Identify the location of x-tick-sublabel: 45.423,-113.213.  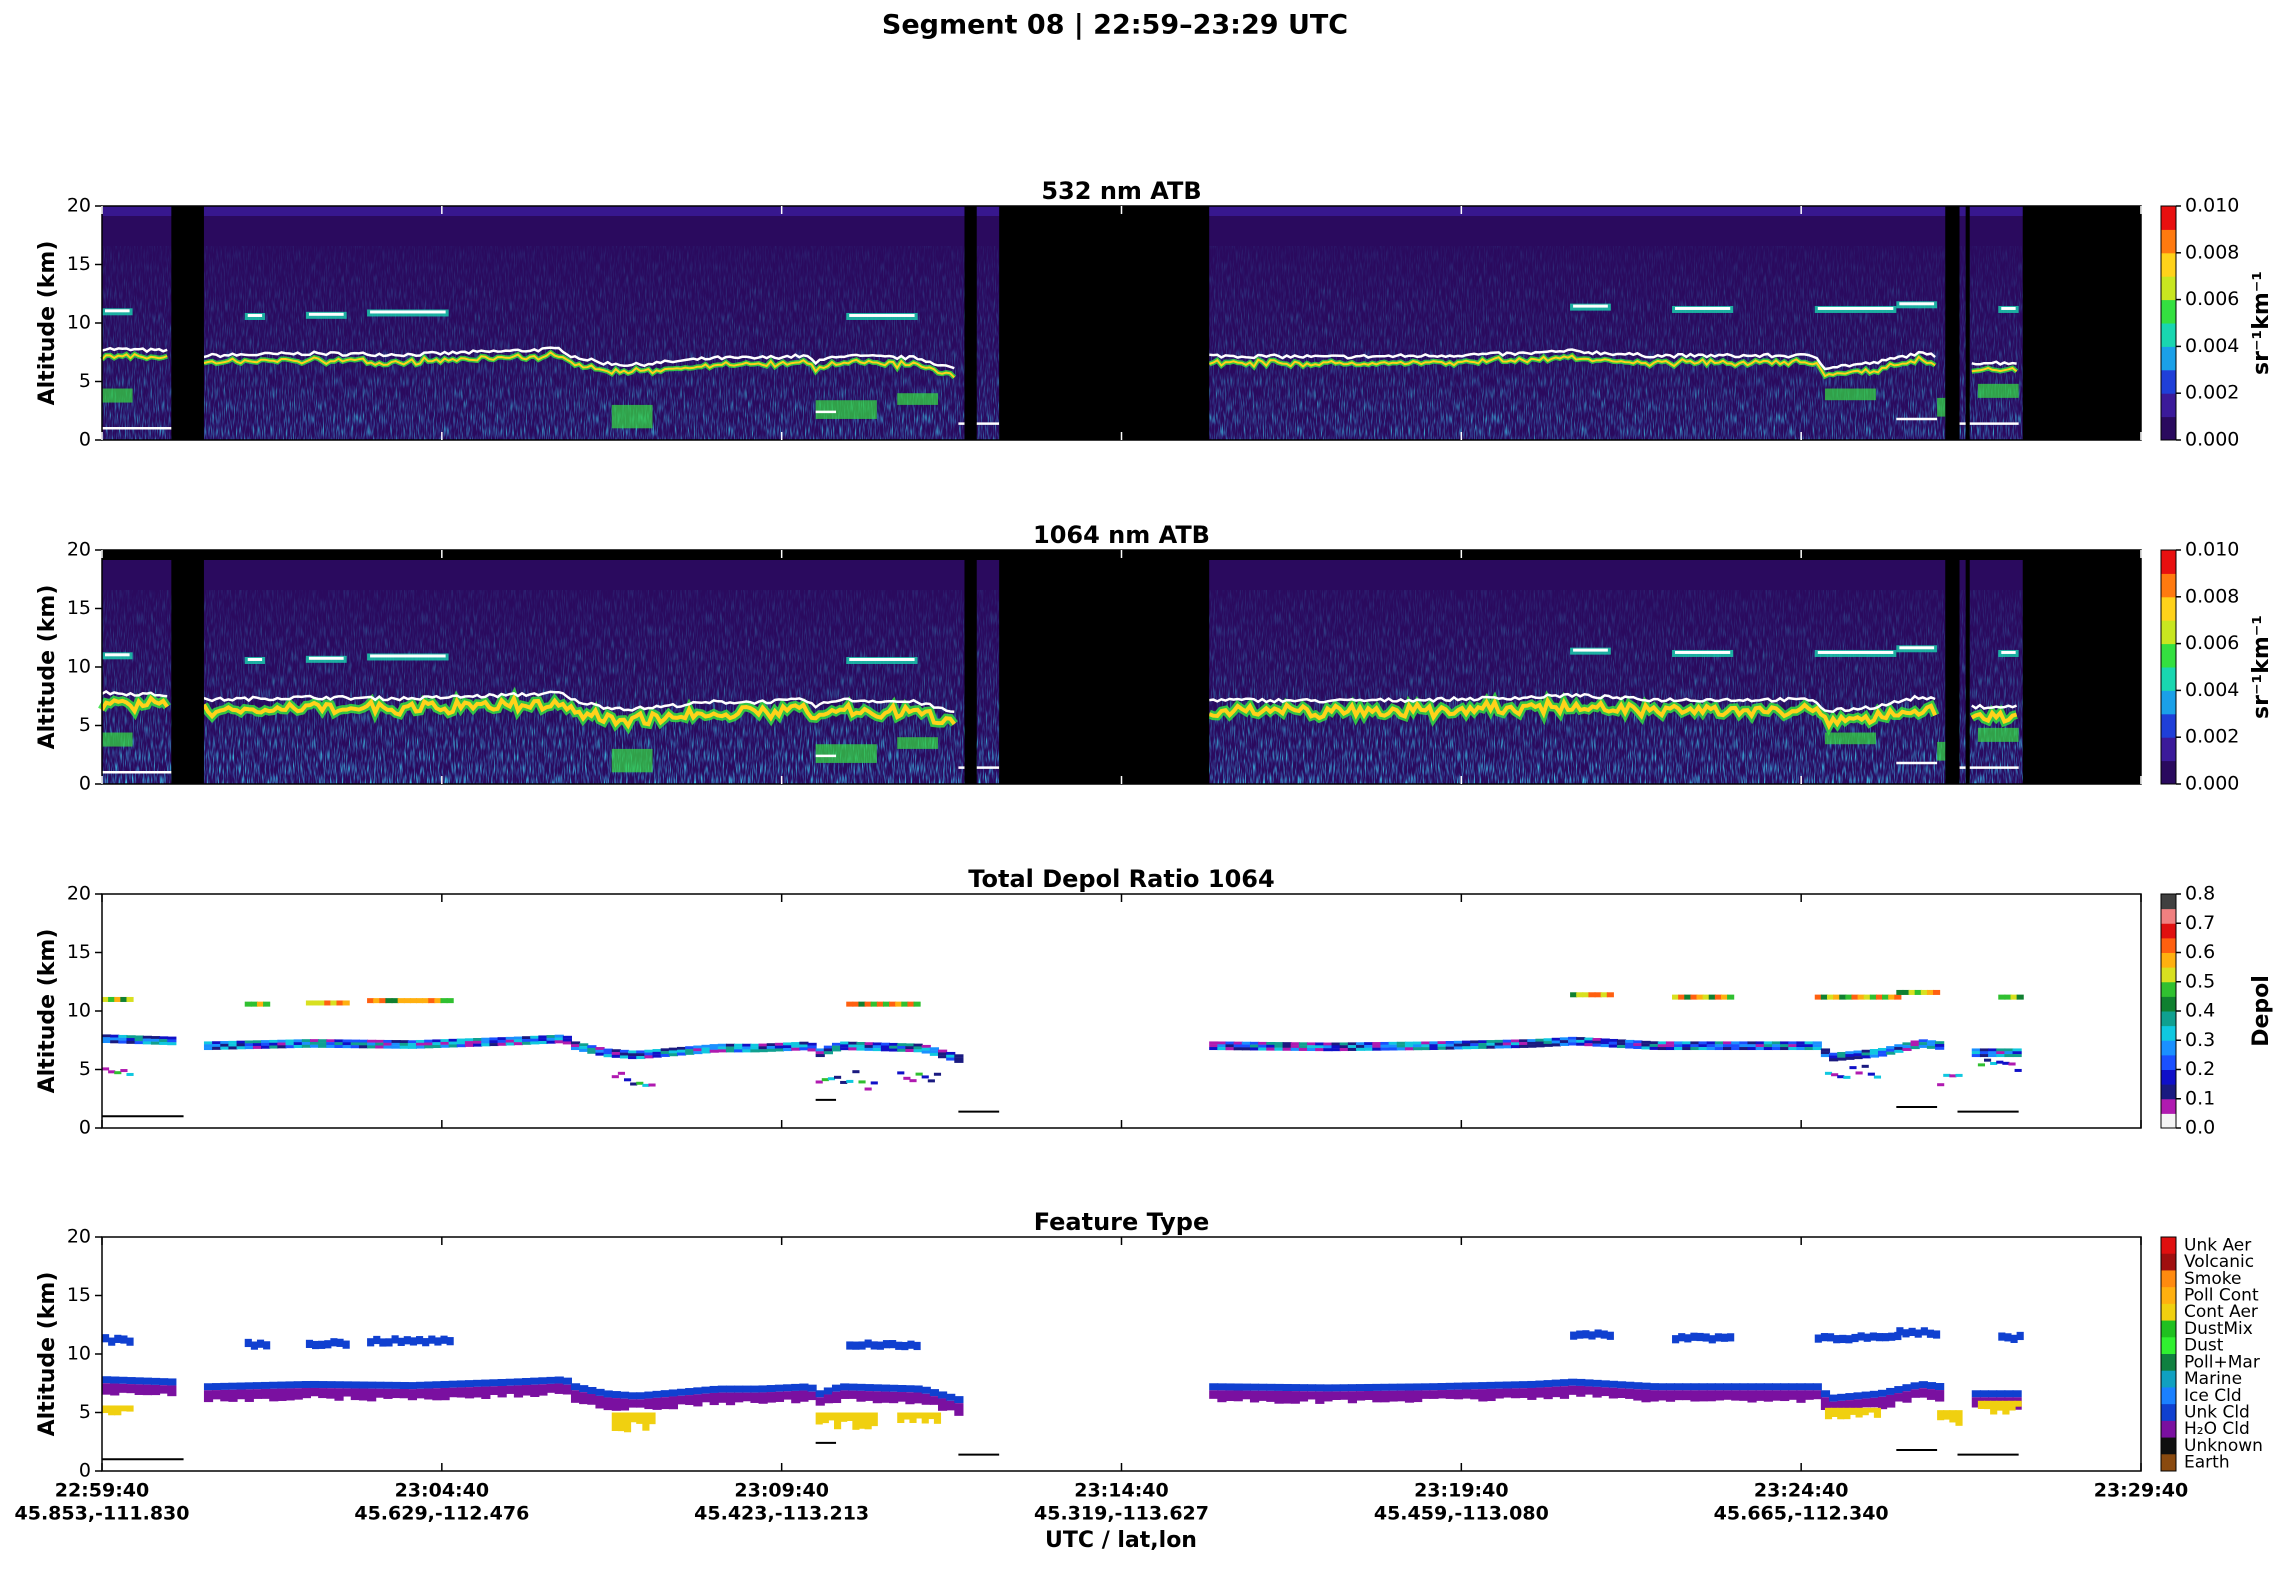
(781, 1514).